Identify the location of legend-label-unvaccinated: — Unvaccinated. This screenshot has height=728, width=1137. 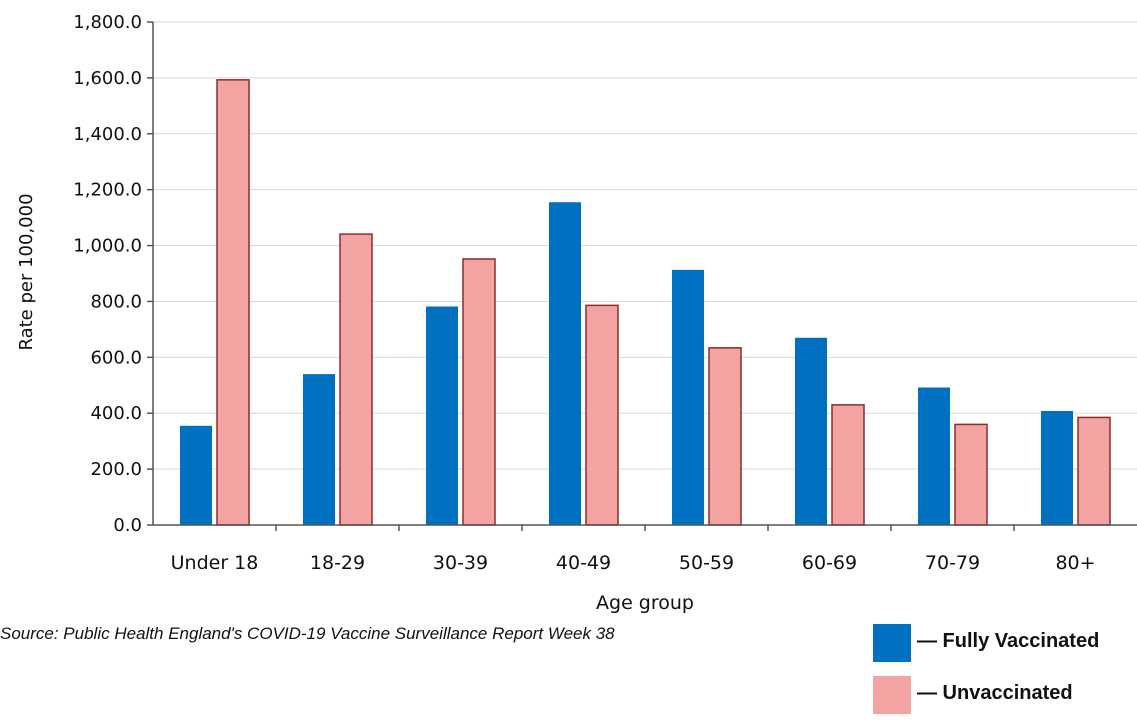
(995, 693).